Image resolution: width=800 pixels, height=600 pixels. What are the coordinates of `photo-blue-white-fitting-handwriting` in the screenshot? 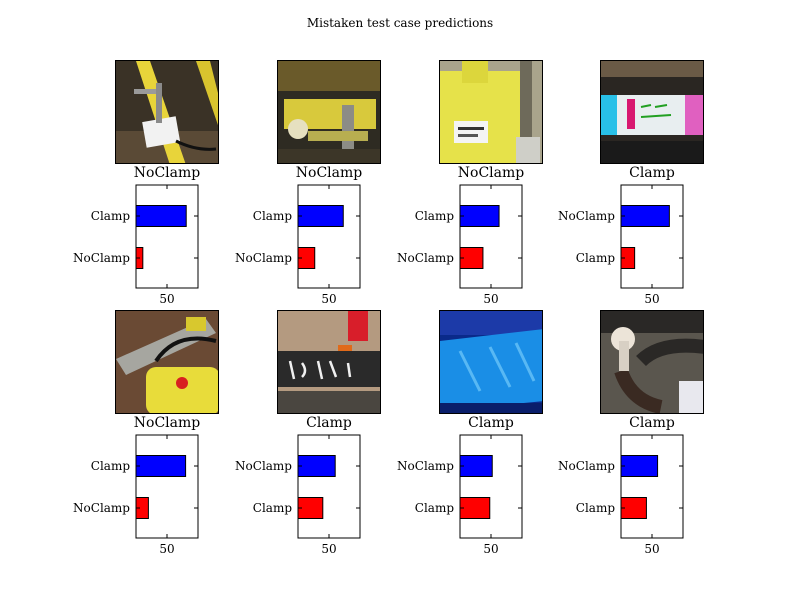 It's located at (652, 112).